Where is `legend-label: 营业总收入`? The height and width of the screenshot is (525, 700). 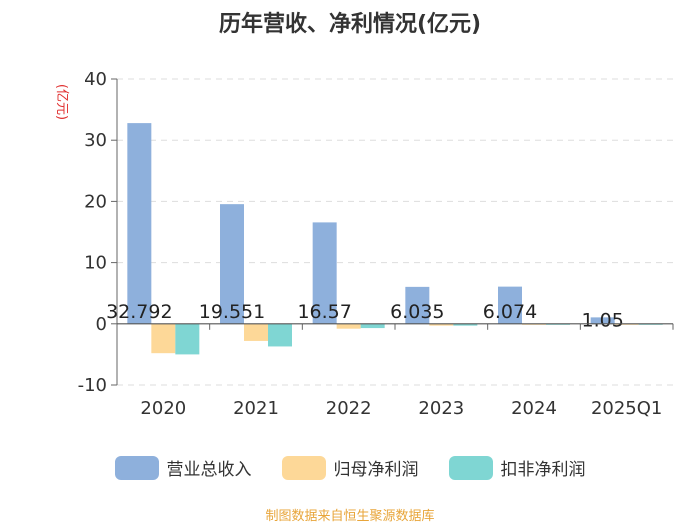
legend-label: 营业总收入 is located at coordinates (209, 470).